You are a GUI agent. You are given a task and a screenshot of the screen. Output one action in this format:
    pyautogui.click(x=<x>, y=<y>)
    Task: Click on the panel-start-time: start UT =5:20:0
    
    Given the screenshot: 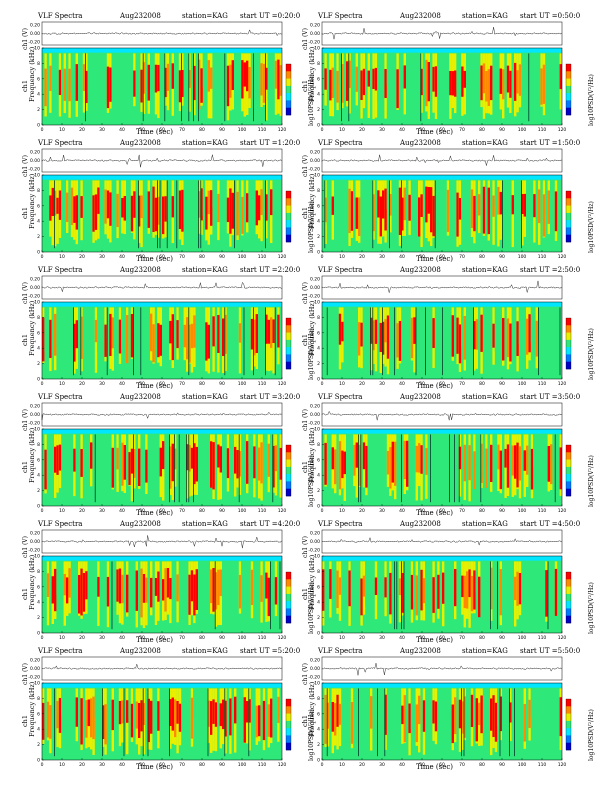 What is the action you would take?
    pyautogui.click(x=270, y=651)
    